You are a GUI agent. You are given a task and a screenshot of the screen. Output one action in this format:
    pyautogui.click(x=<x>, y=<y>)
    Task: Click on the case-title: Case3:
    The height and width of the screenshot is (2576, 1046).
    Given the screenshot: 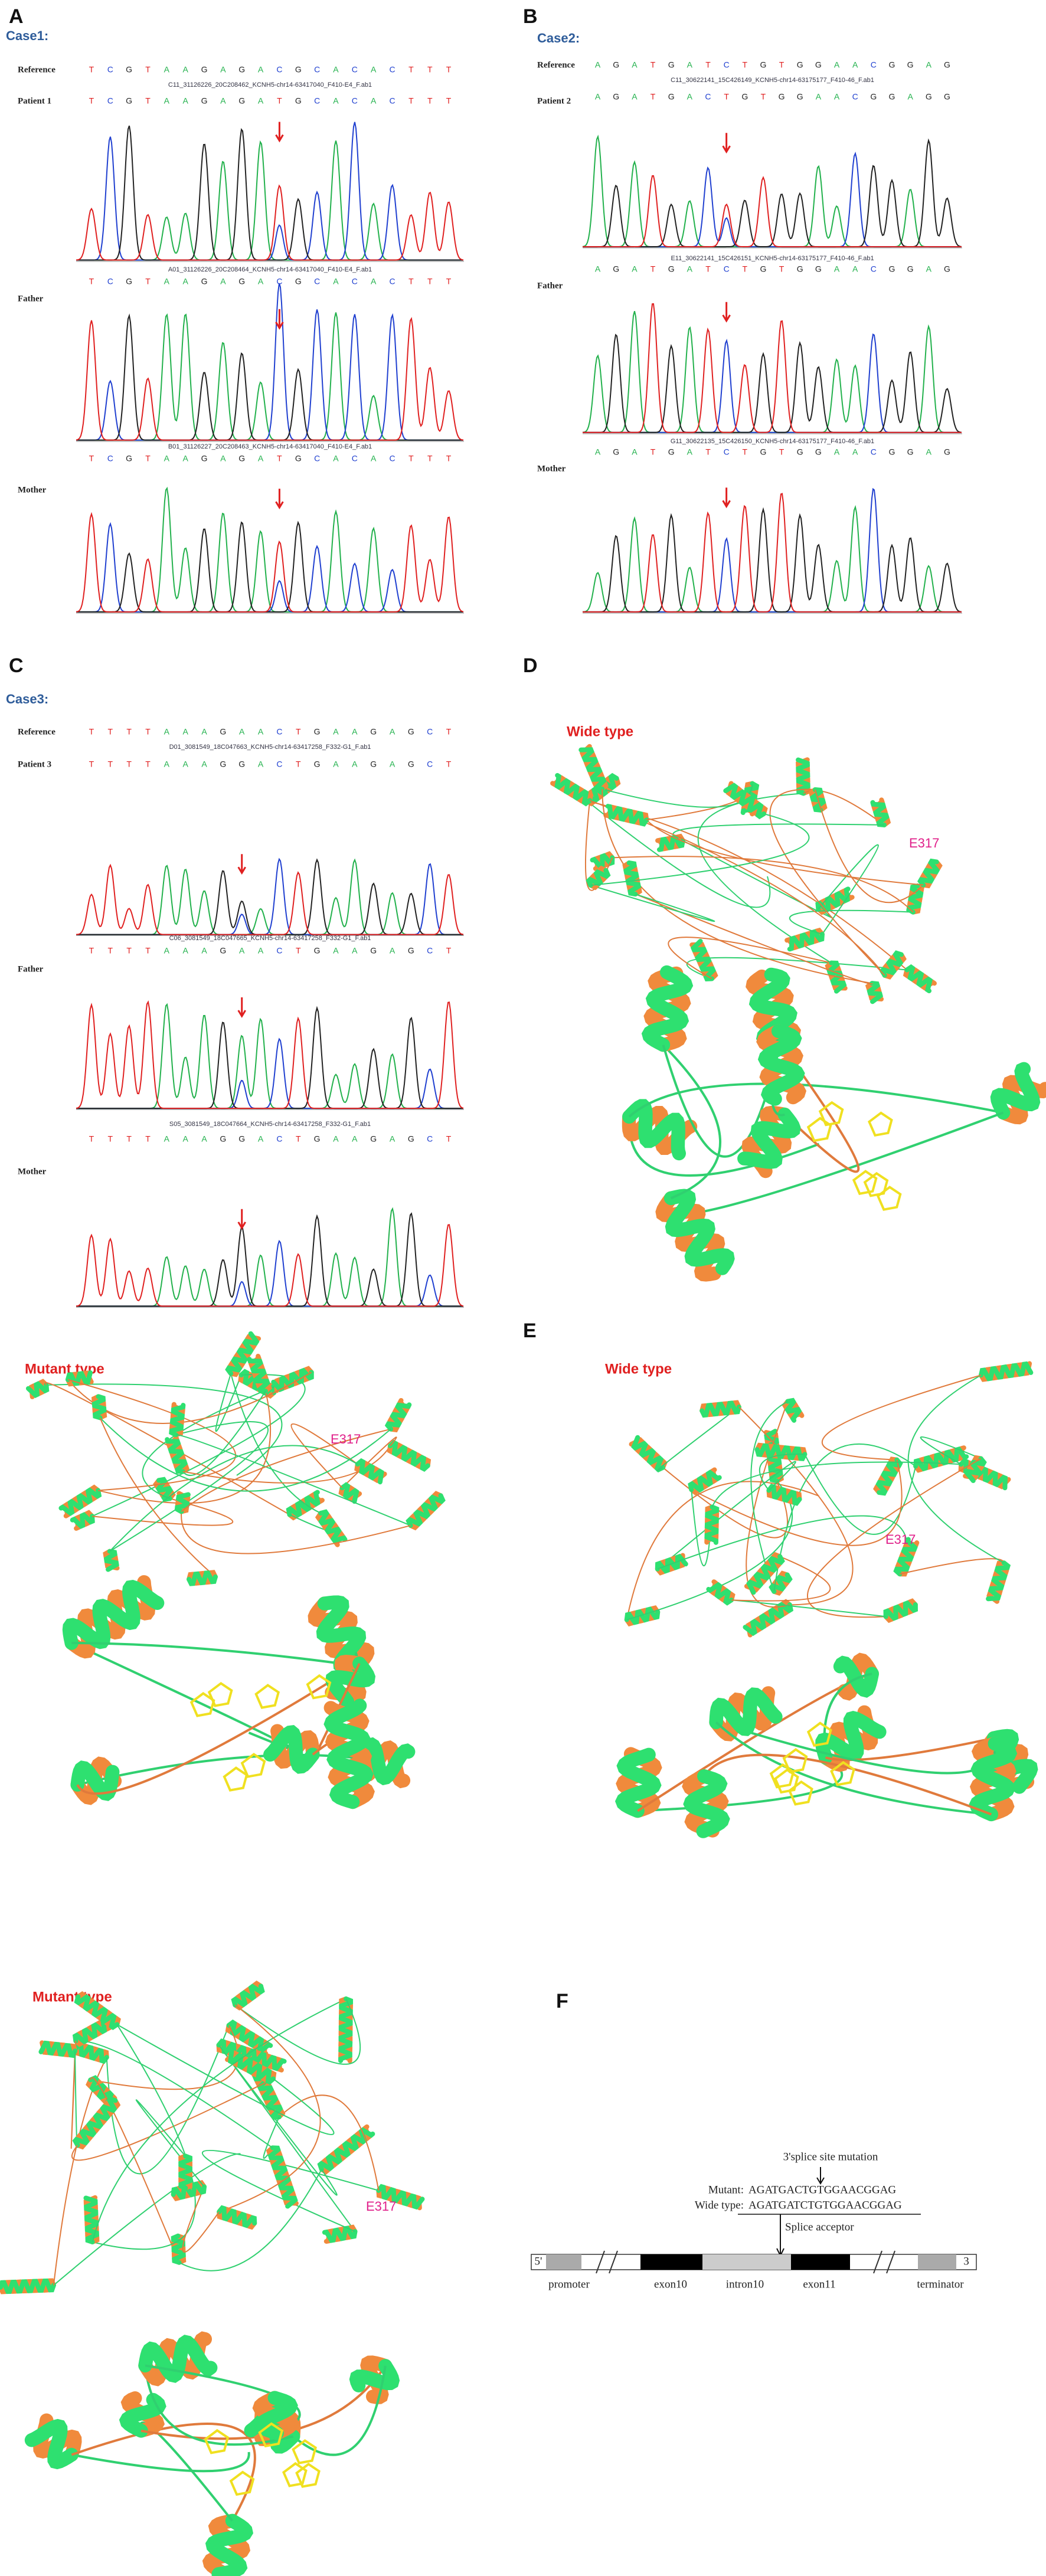 What is the action you would take?
    pyautogui.click(x=27, y=699)
    